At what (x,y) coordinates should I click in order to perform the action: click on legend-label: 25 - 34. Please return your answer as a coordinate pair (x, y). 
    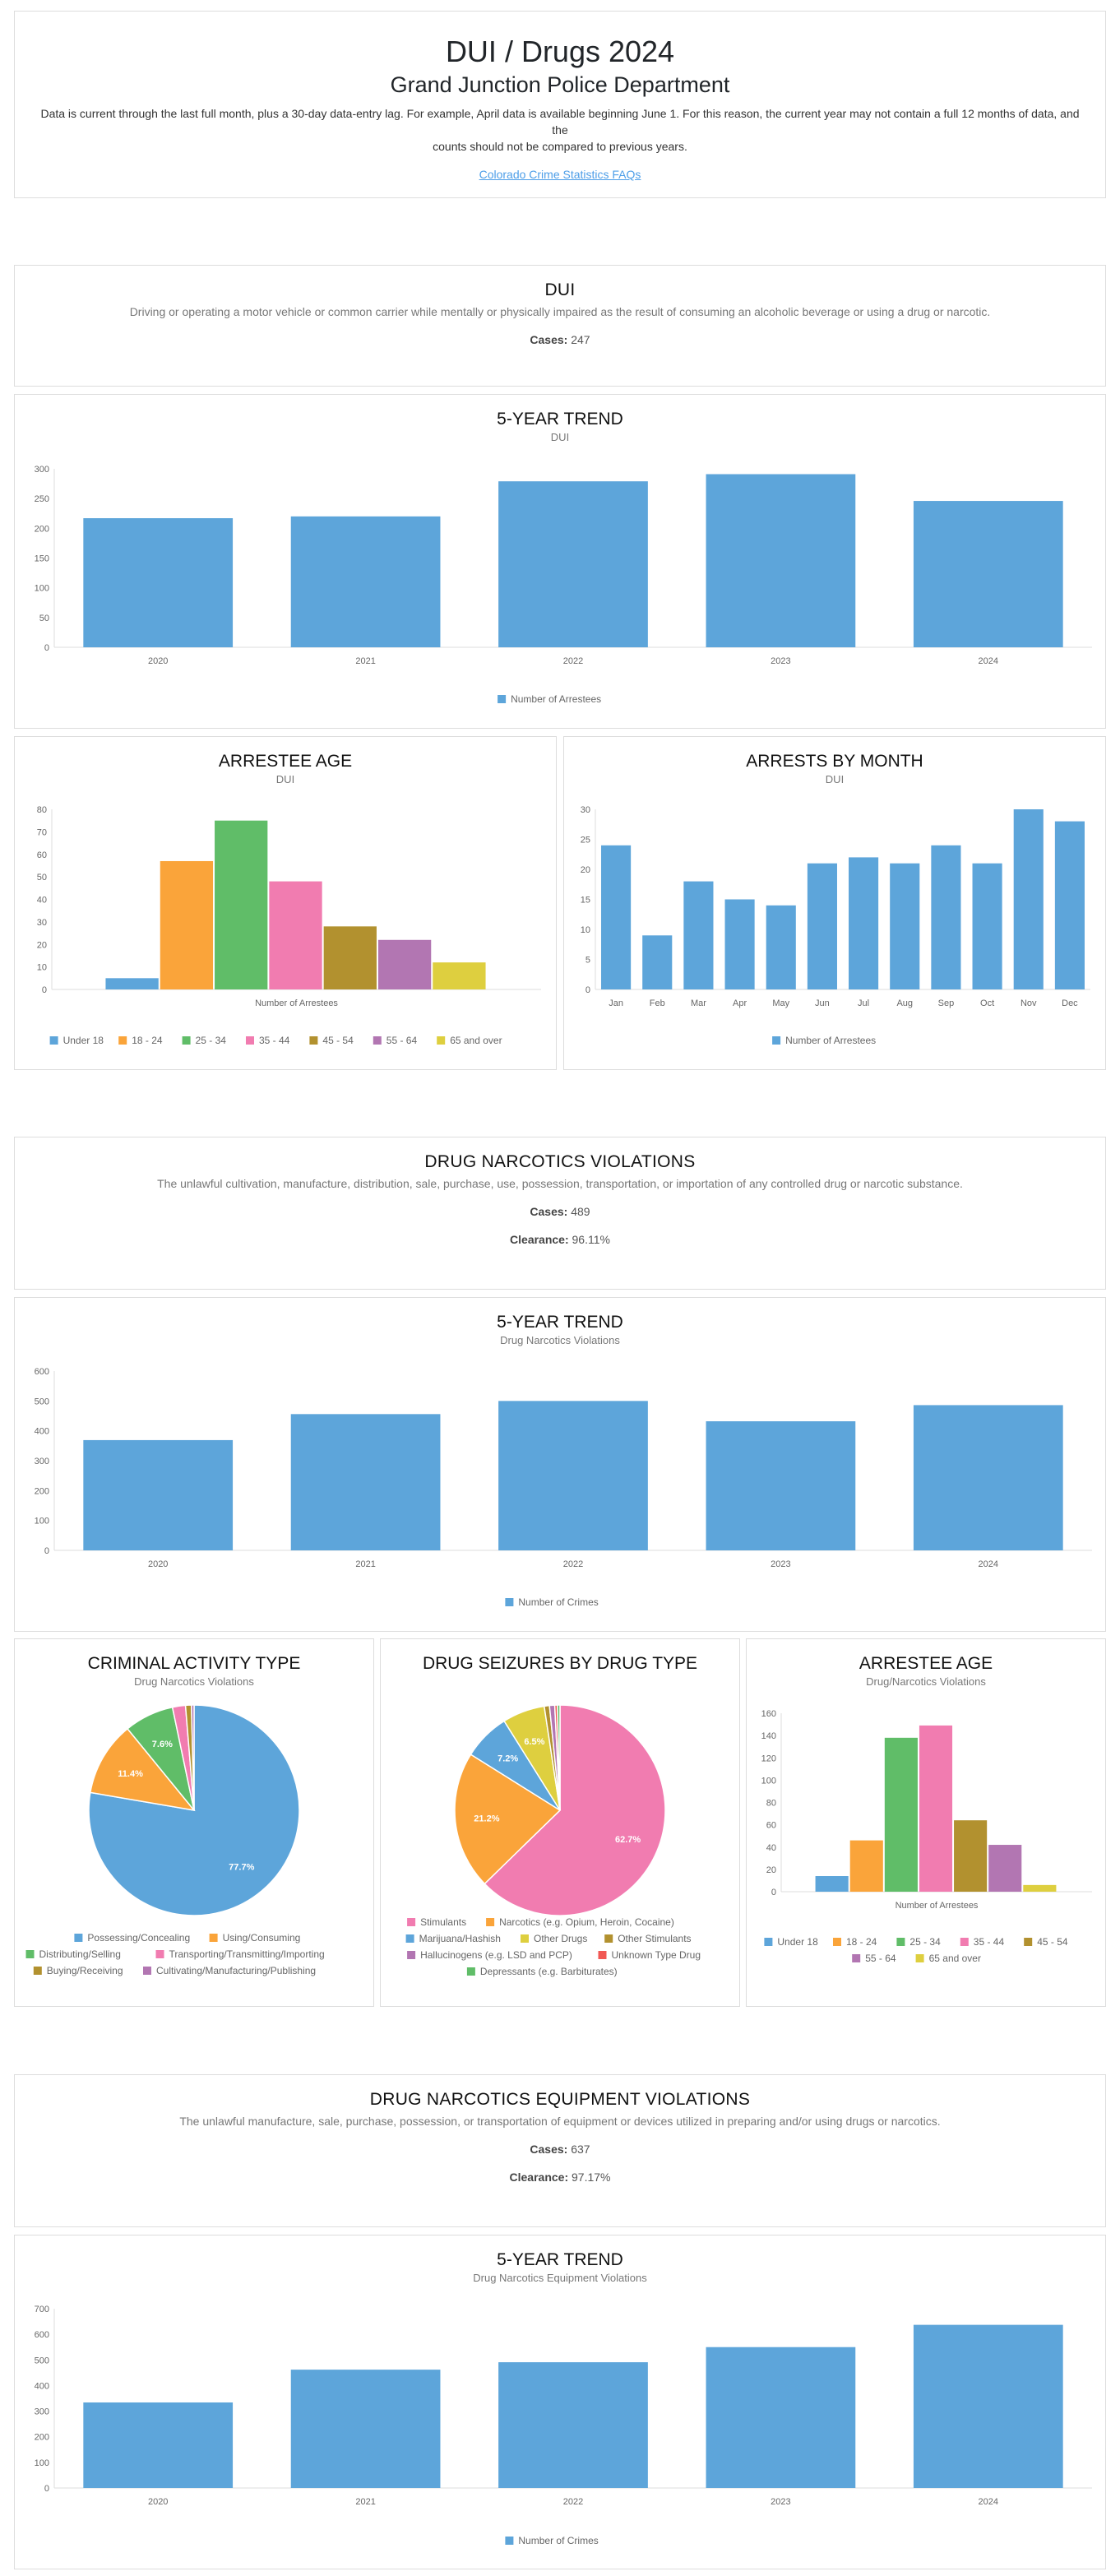
    Looking at the image, I should click on (925, 1942).